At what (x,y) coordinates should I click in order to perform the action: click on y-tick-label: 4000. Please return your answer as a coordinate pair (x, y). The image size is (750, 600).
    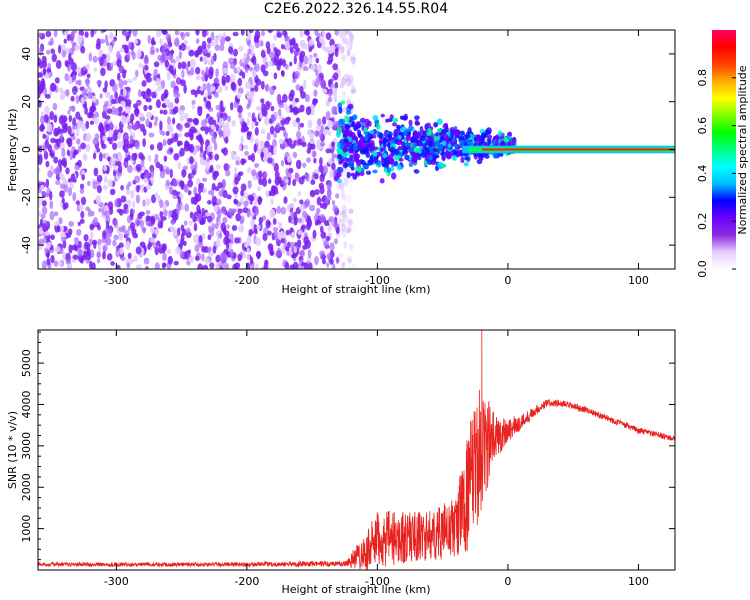
    Looking at the image, I should click on (26, 404).